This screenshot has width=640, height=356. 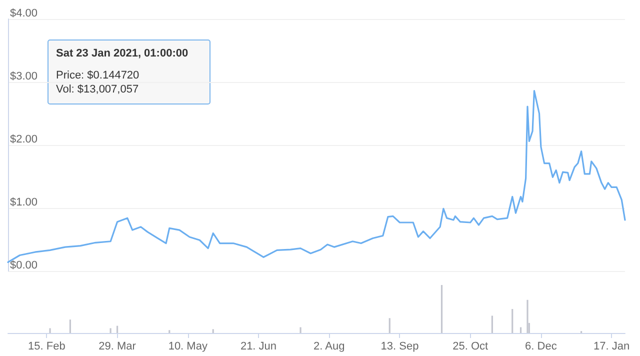 I want to click on x-tick-label: 10. May, so click(x=188, y=346).